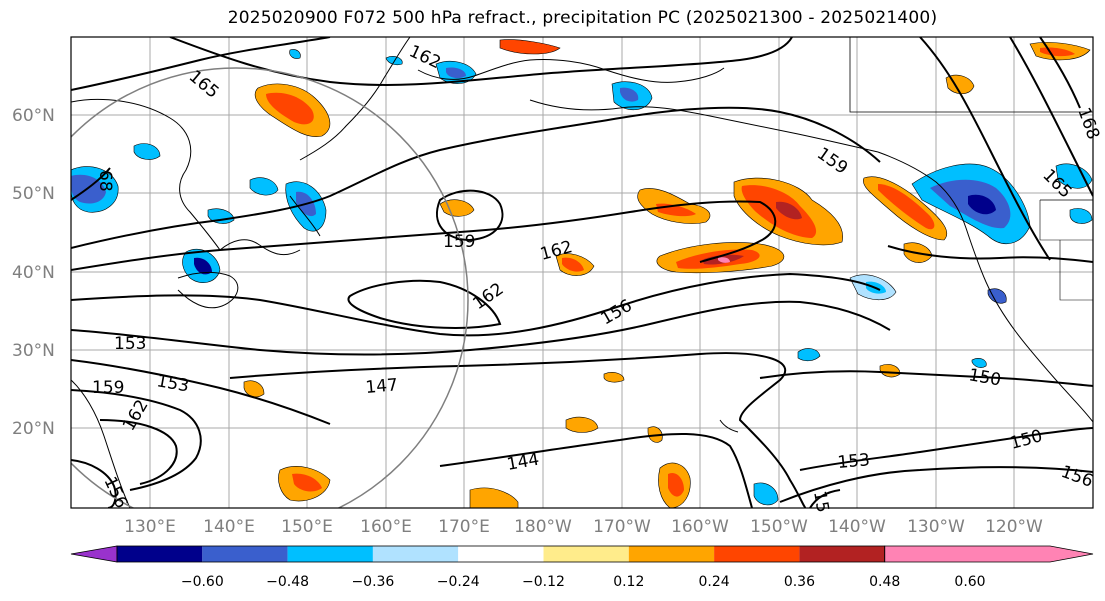 This screenshot has width=1105, height=601. Describe the element at coordinates (105, 181) in the screenshot. I see `contour-label: 68` at that location.